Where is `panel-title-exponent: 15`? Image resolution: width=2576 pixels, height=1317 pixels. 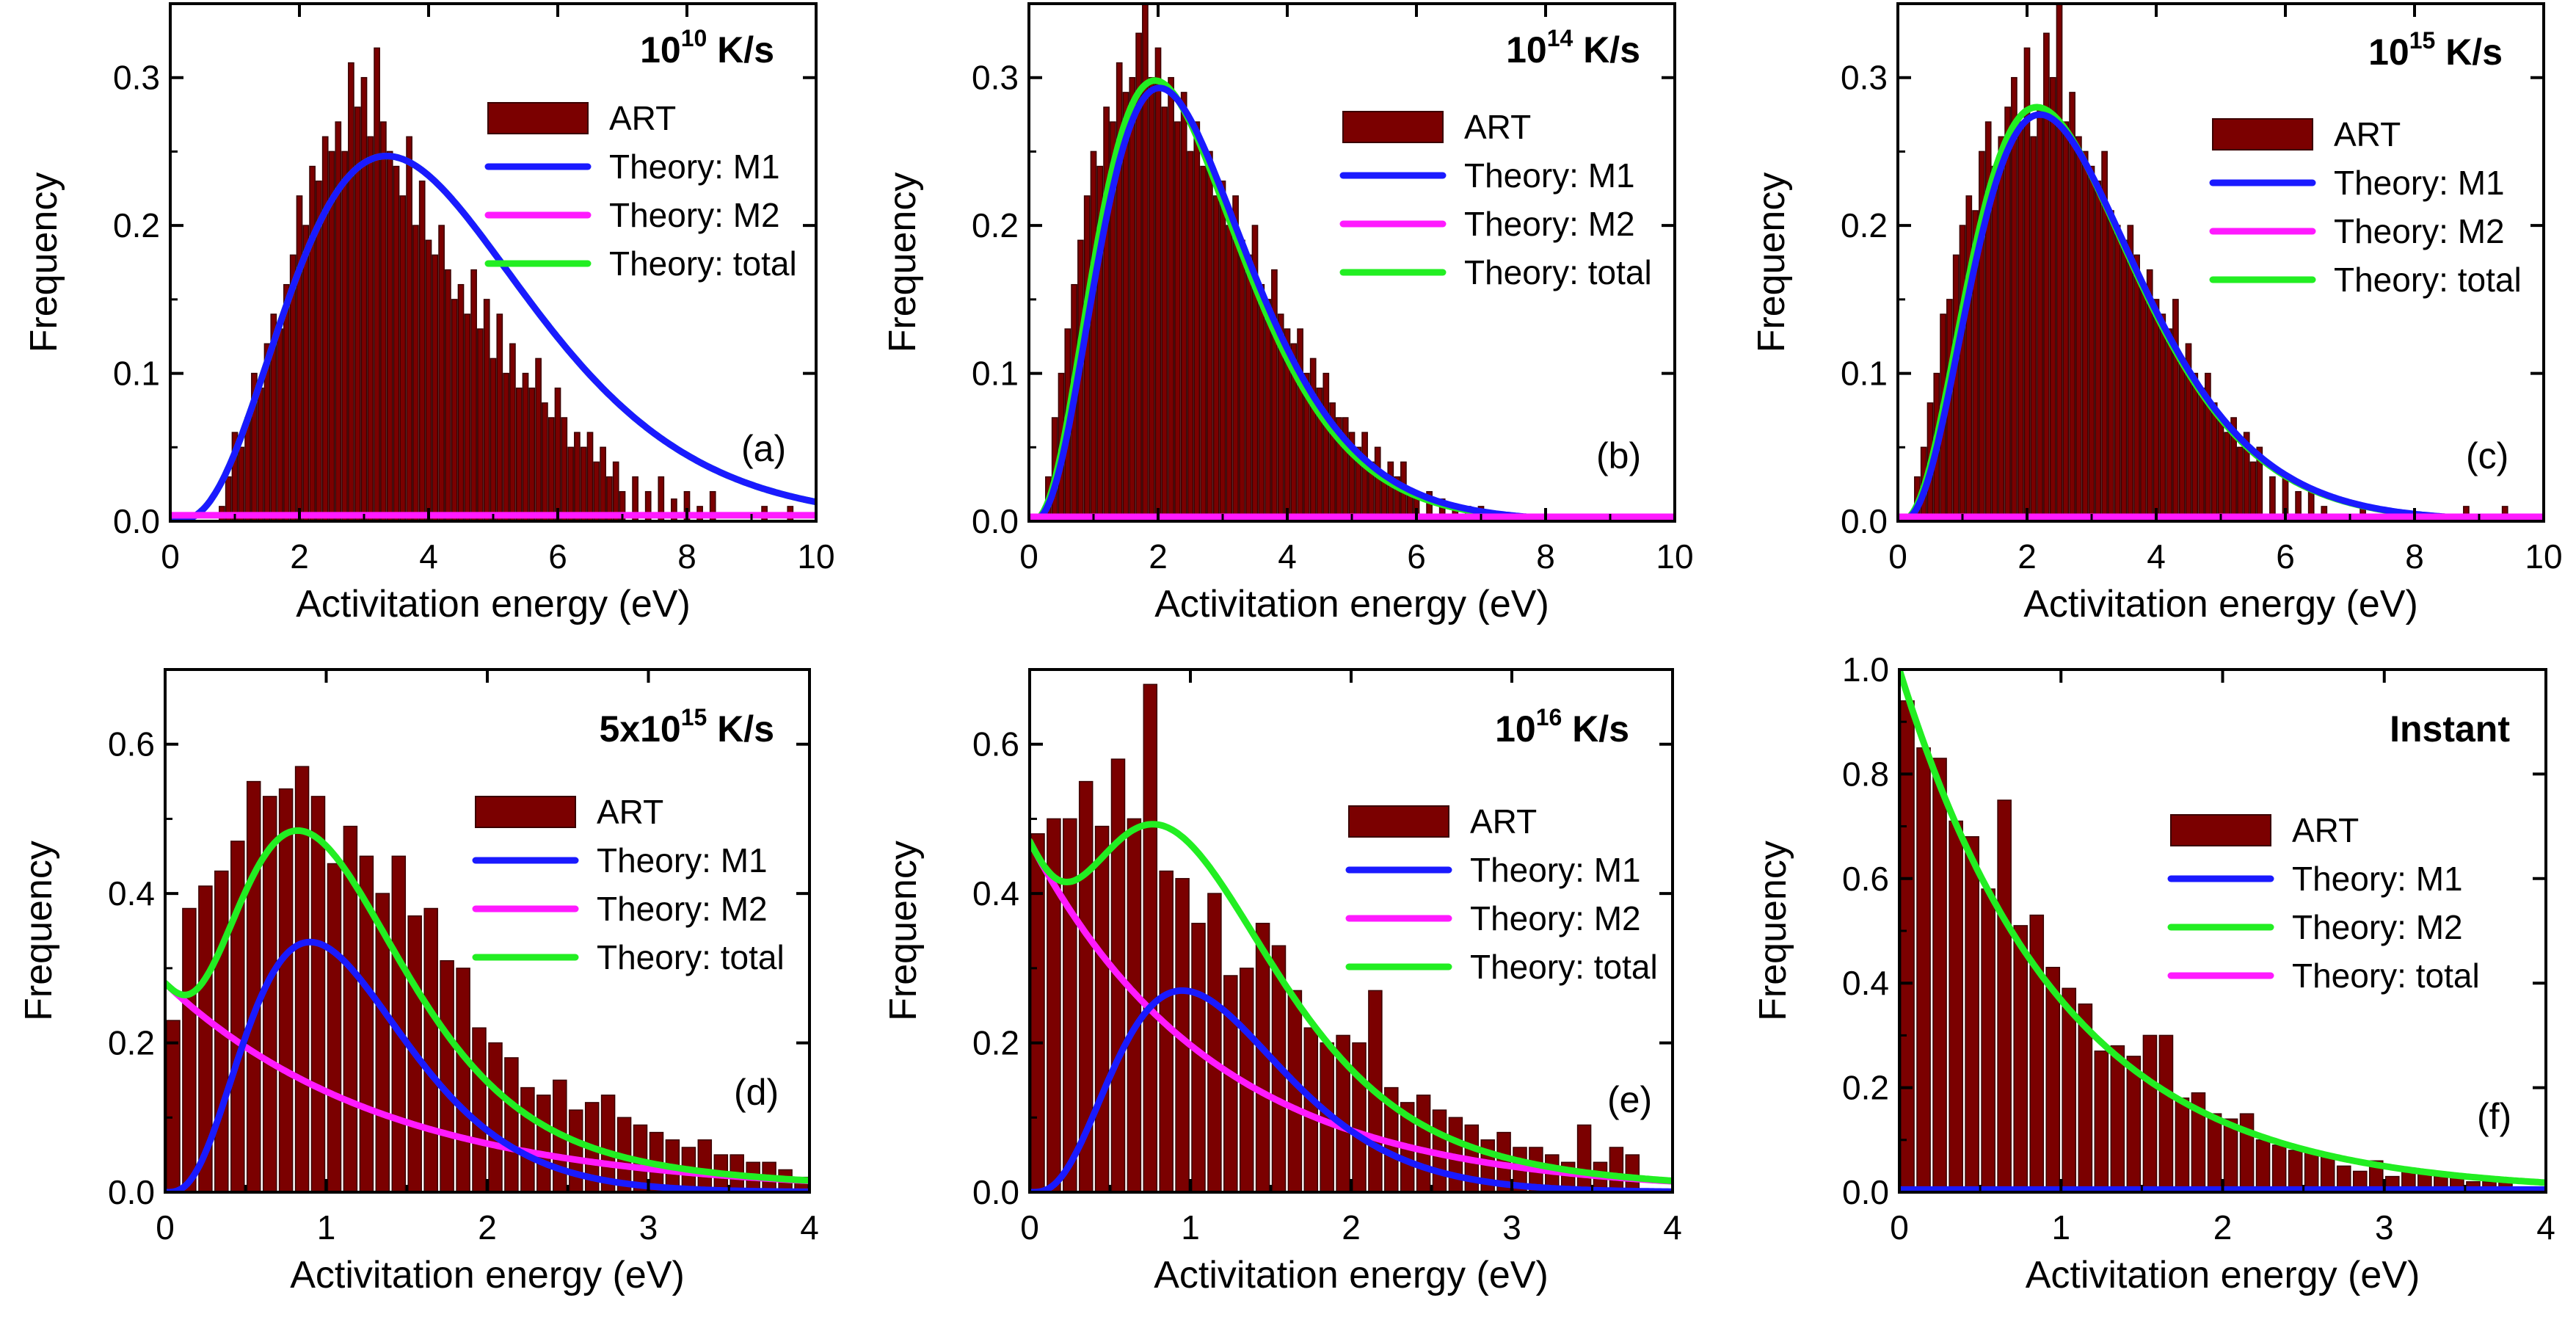
panel-title-exponent: 15 is located at coordinates (2422, 40).